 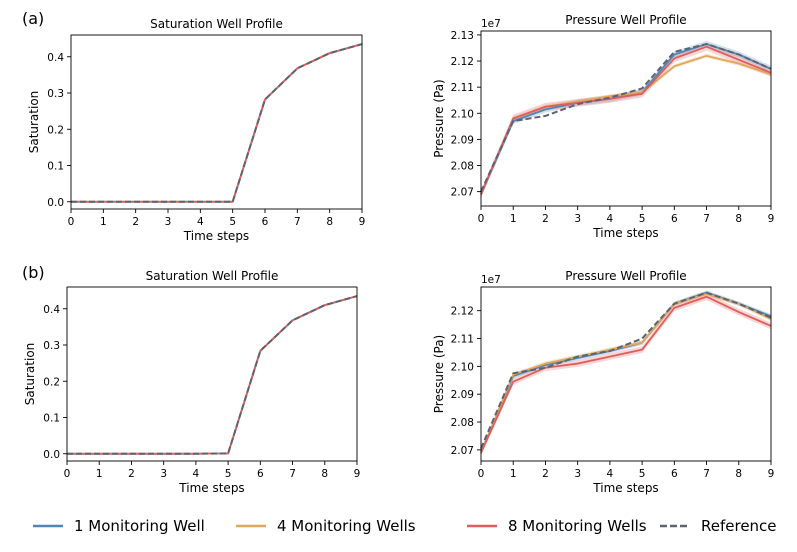 What do you see at coordinates (33, 18) in the screenshot?
I see `panel-label-a: (a)` at bounding box center [33, 18].